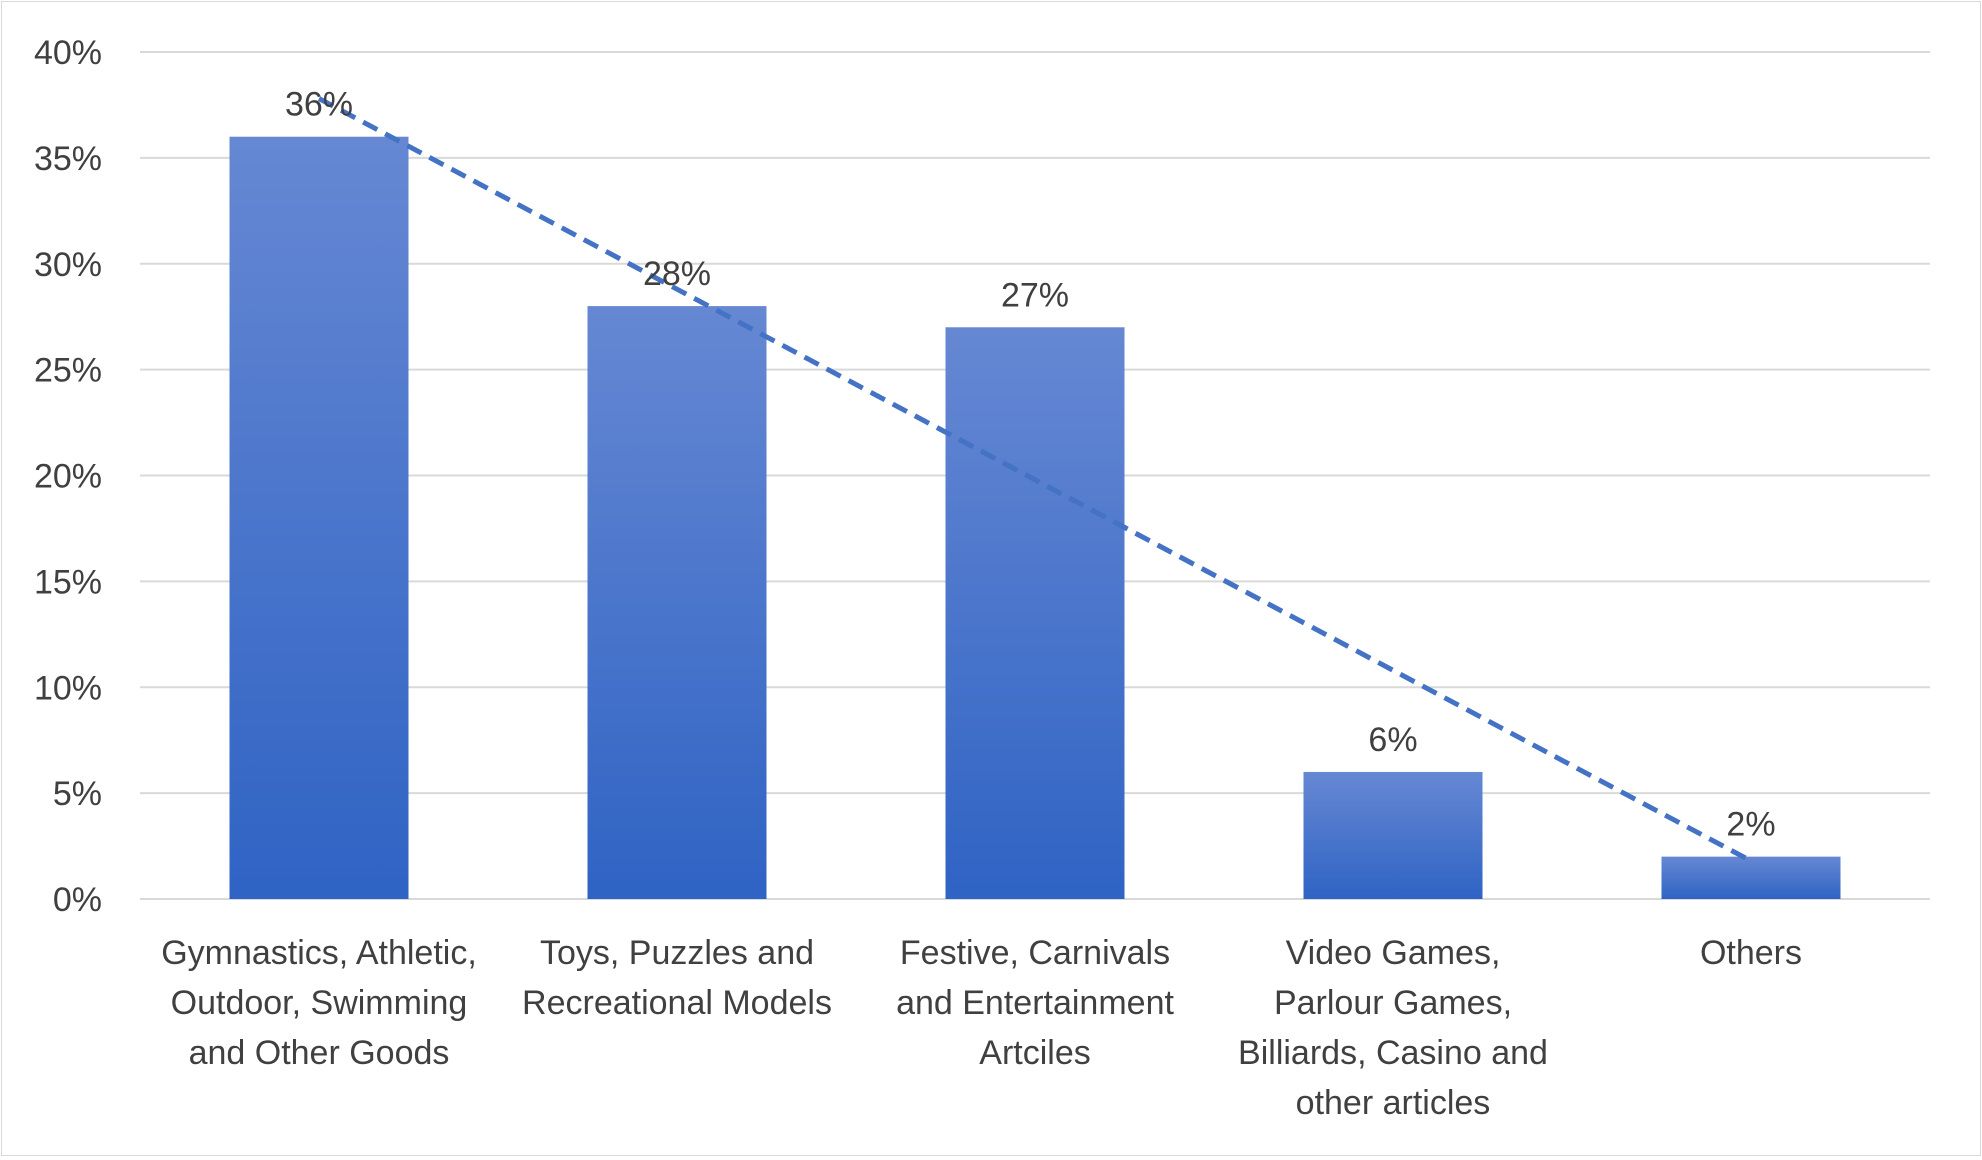 The width and height of the screenshot is (1982, 1160). I want to click on y-tick-label: 35%, so click(68, 159).